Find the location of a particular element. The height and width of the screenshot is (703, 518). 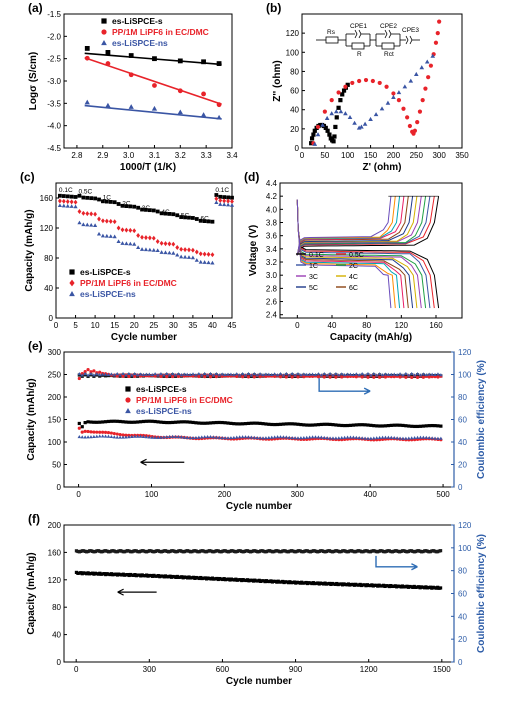

charge-curve is located at coordinates (365, 226).